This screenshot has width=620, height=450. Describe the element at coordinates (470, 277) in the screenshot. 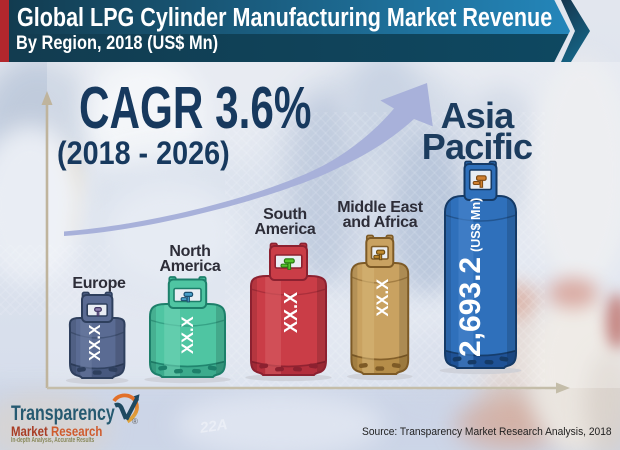

I see `svg-text: 2,693.2(US$ Mn)` at that location.